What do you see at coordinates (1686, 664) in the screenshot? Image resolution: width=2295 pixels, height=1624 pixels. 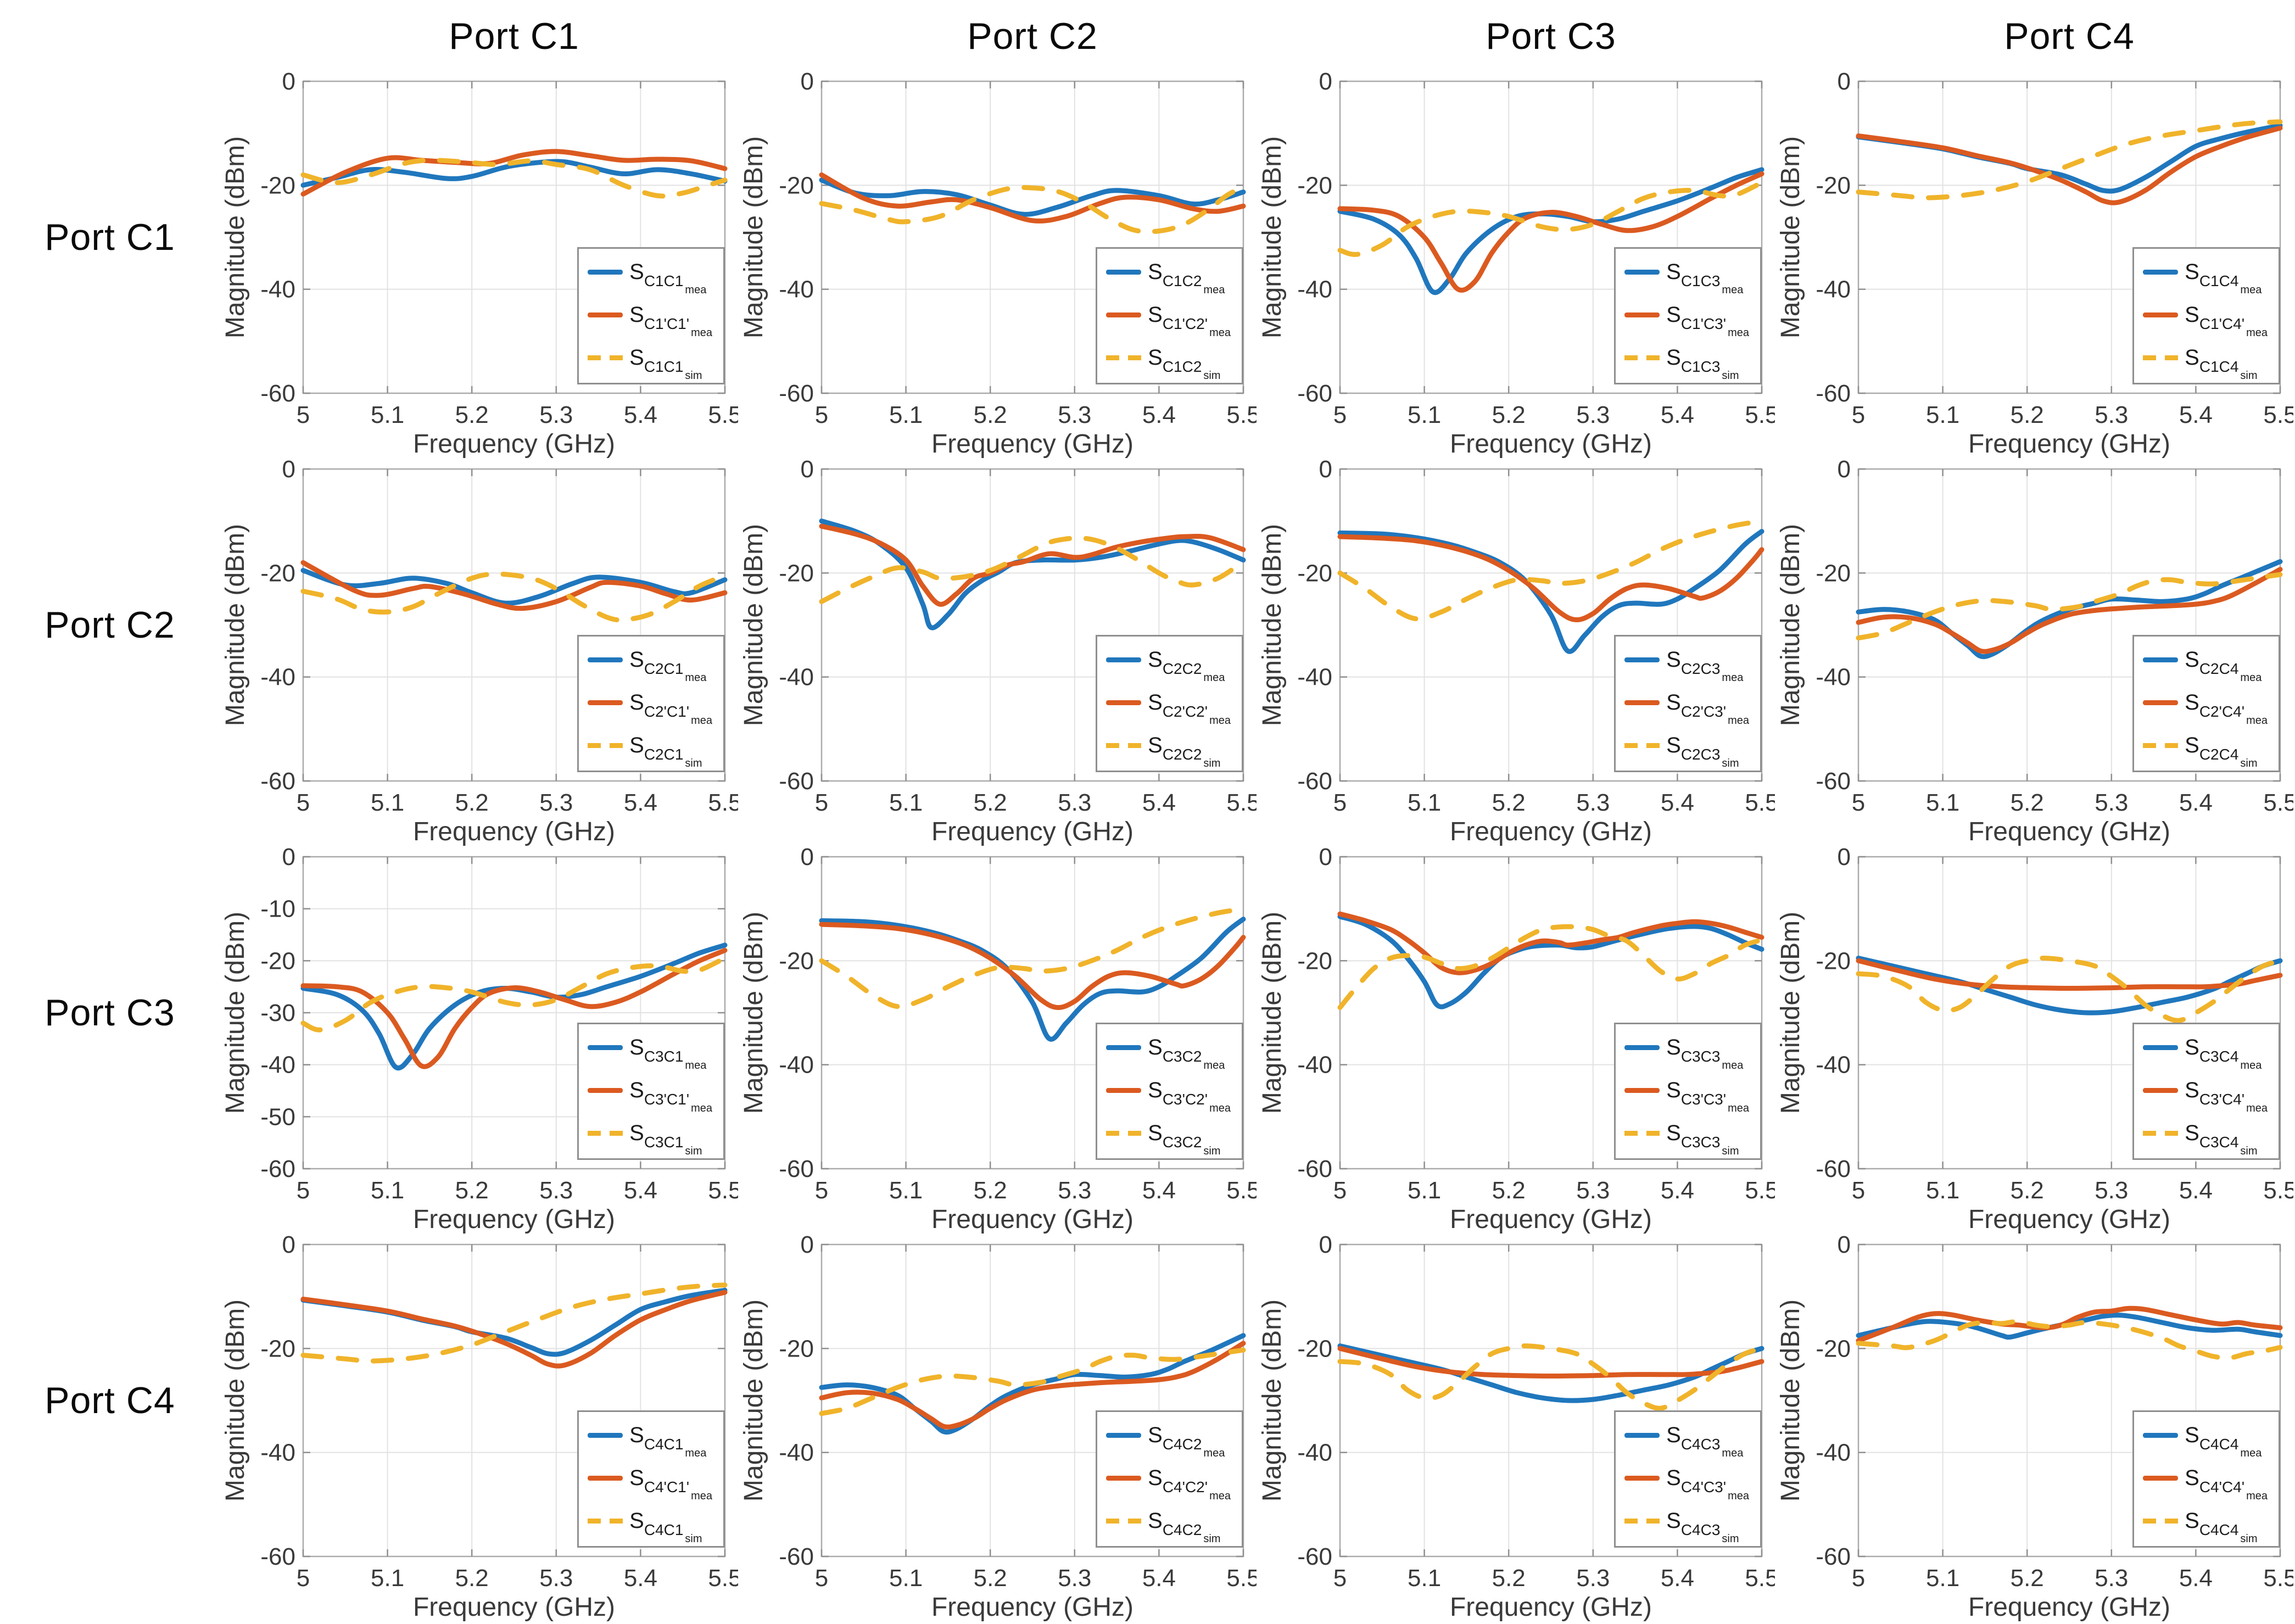 I see `legend-entry: SC2C3mea` at bounding box center [1686, 664].